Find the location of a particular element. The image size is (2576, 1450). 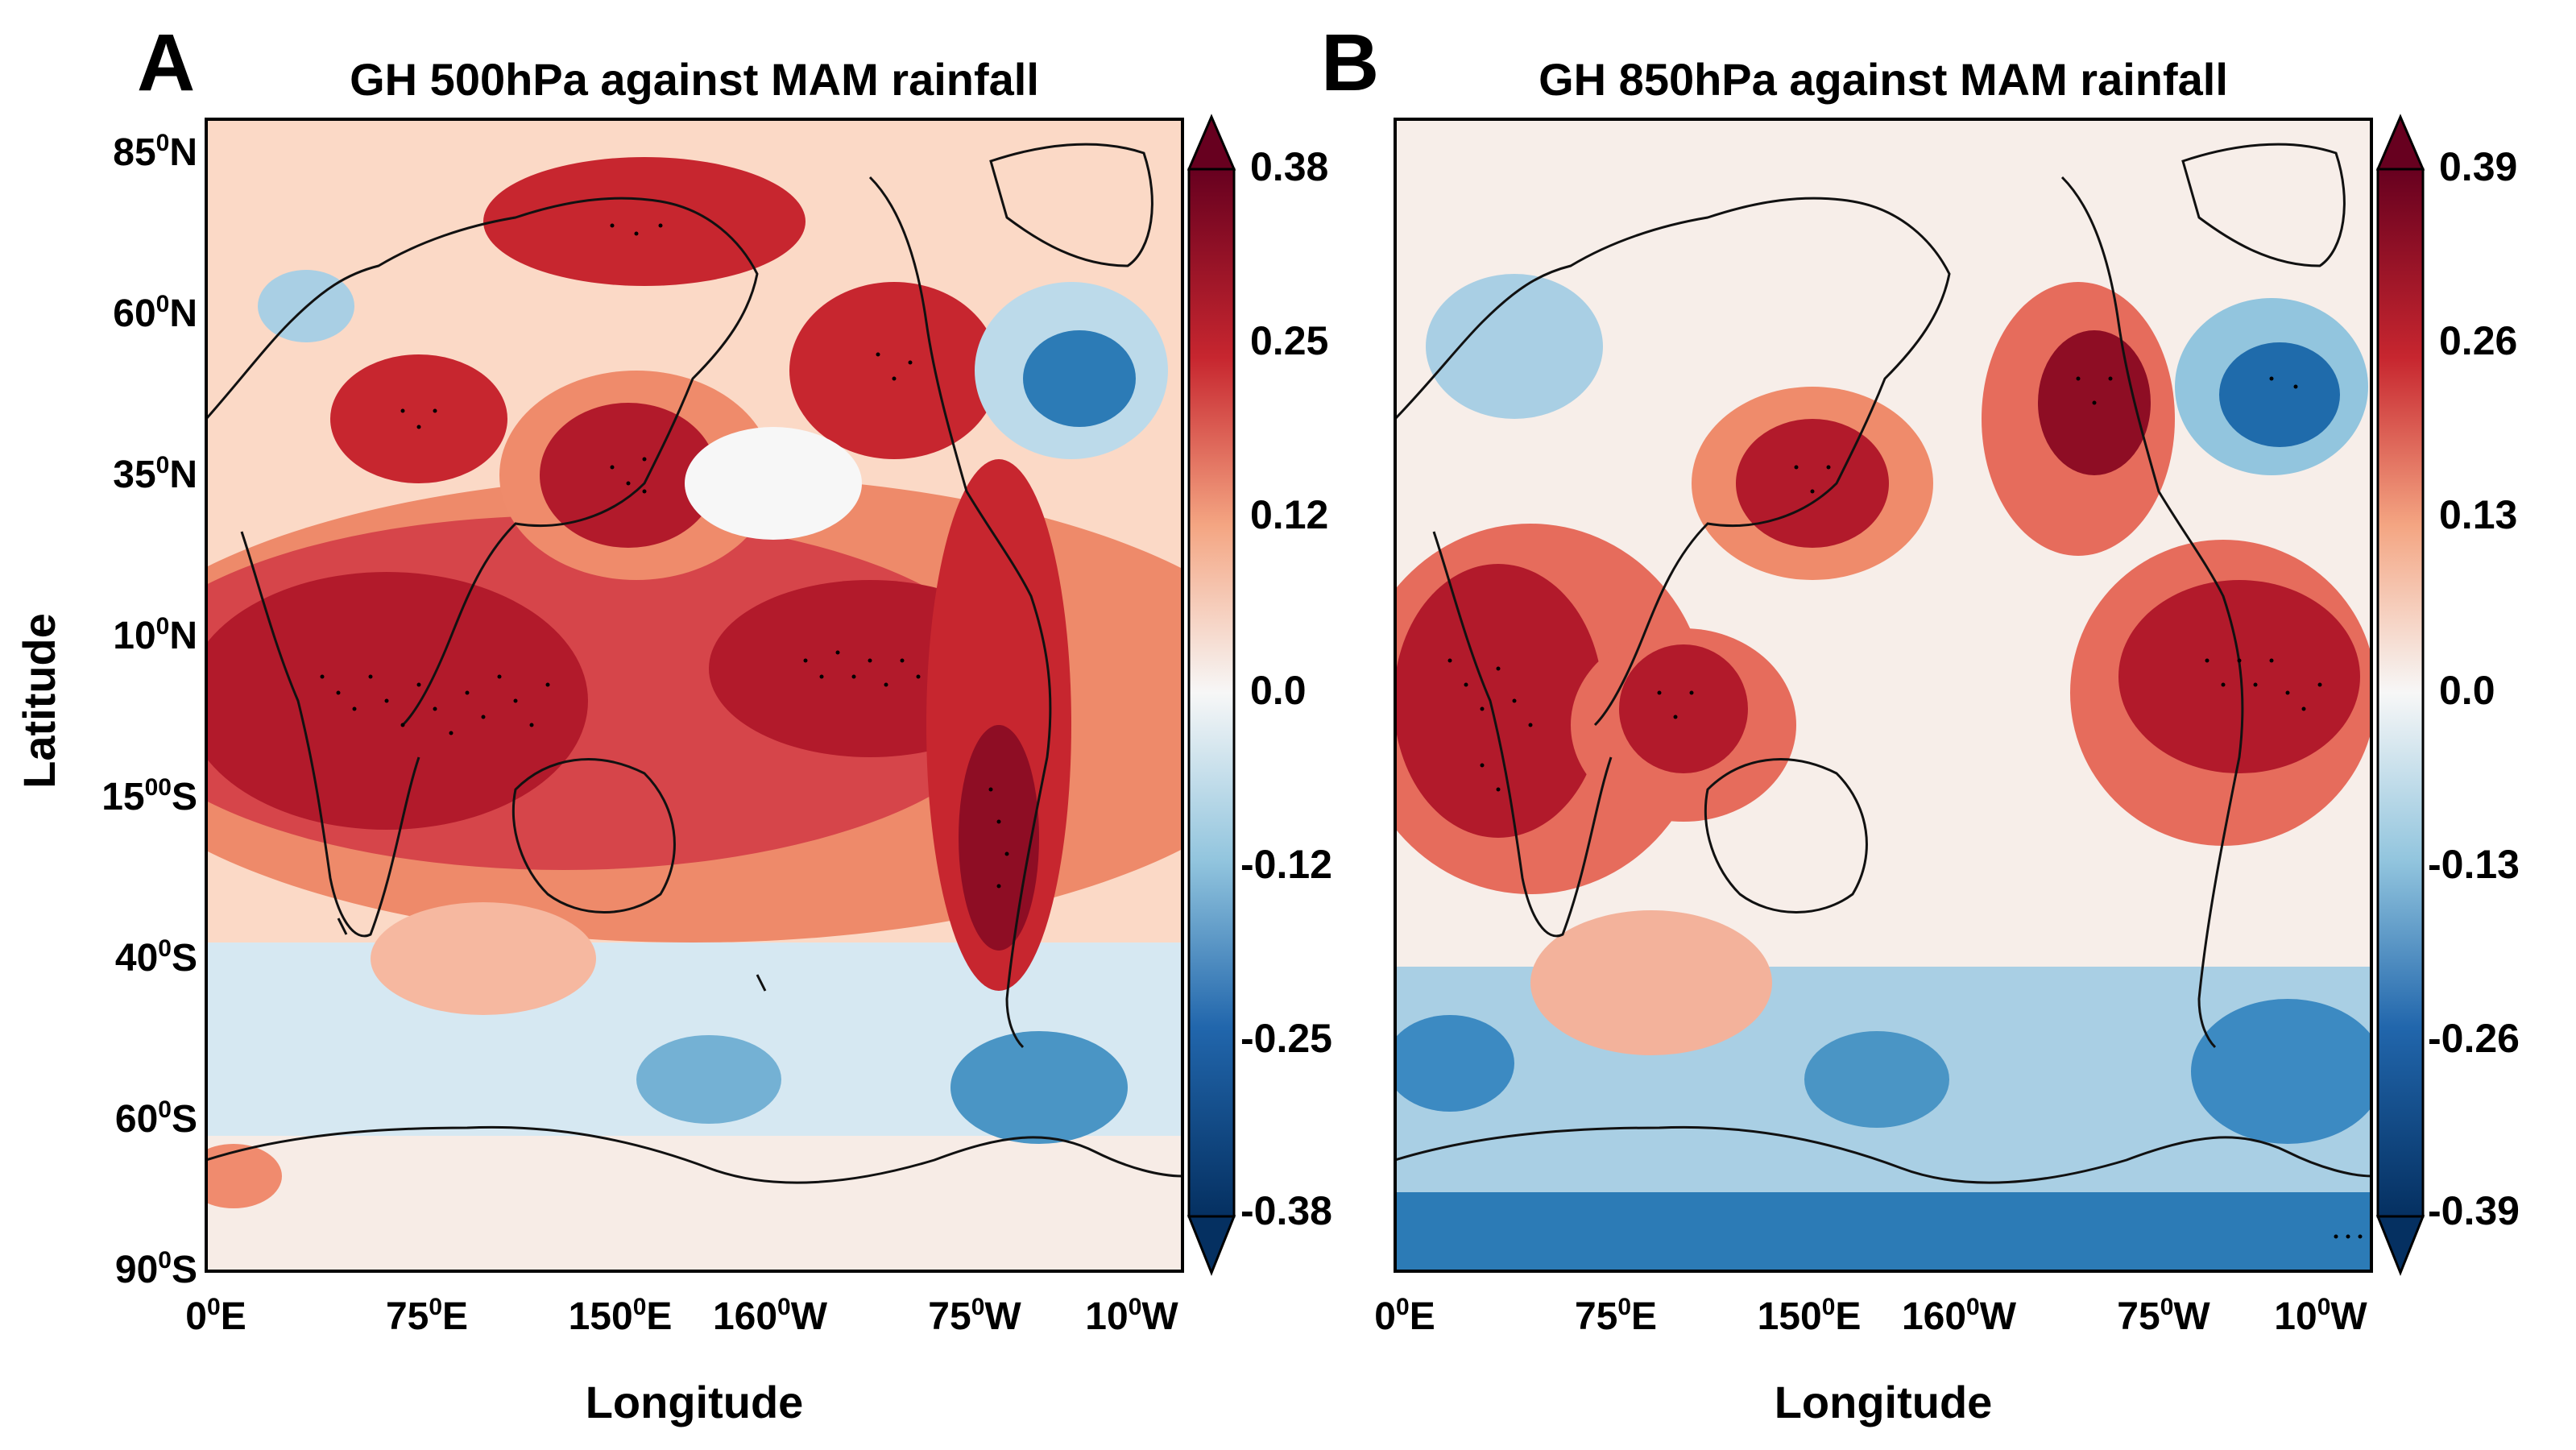

panel-a-cbar-tick-3: 0.0 is located at coordinates (1278, 690).